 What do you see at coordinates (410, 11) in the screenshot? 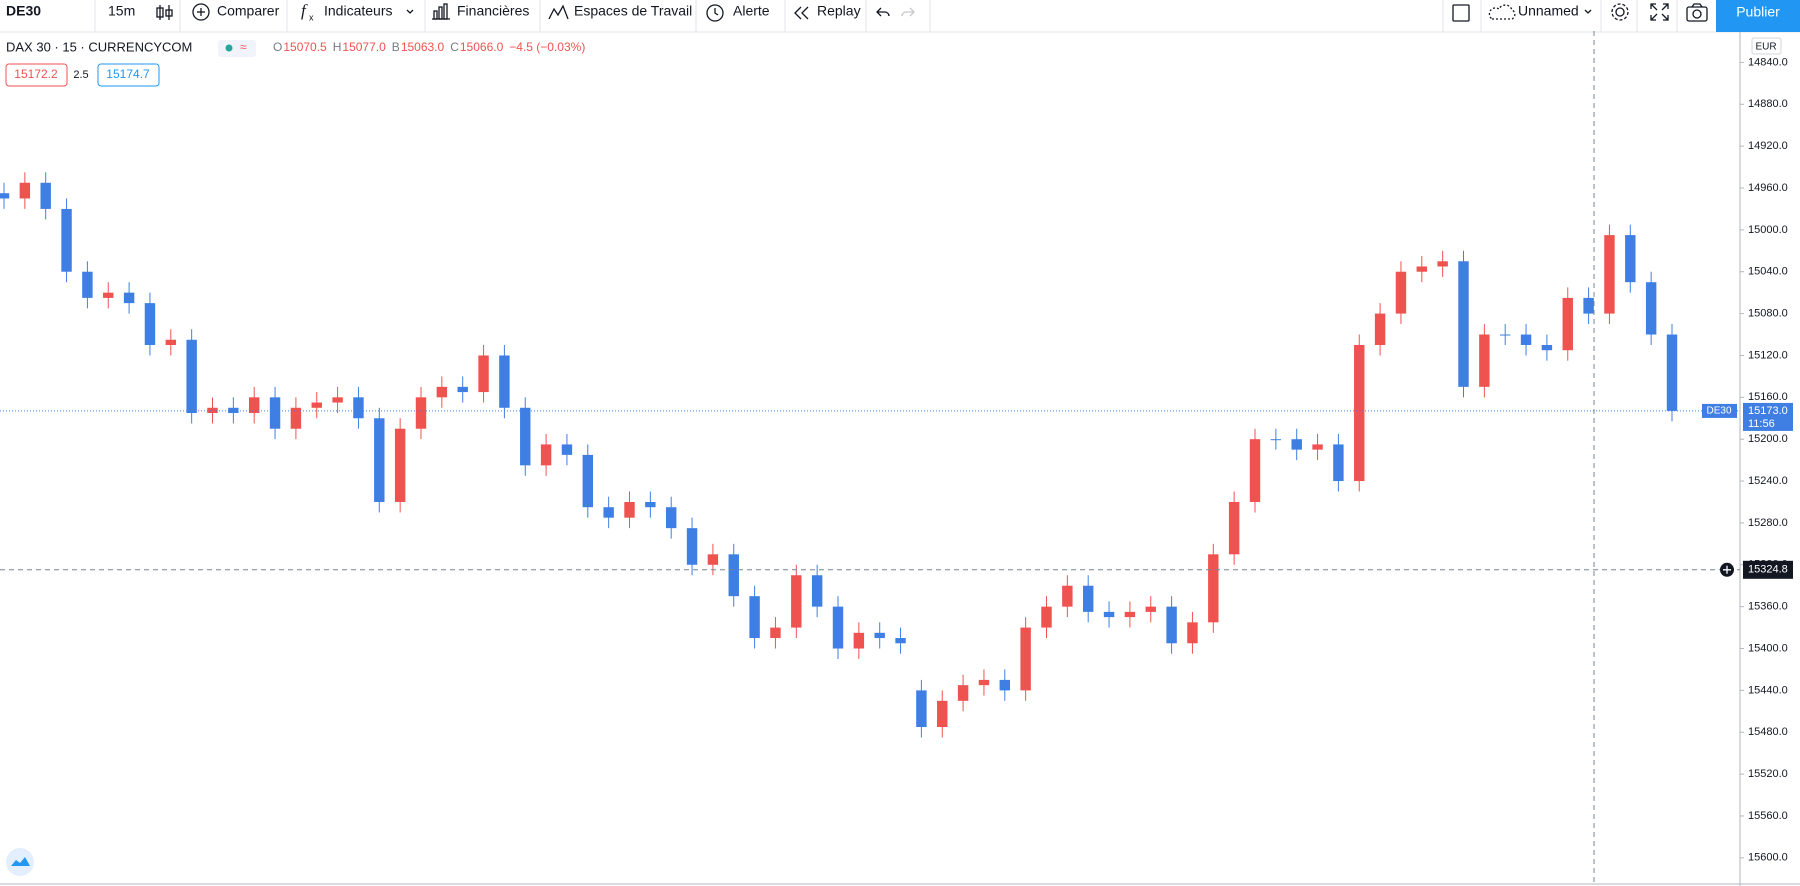
I see `indicators-chevron` at bounding box center [410, 11].